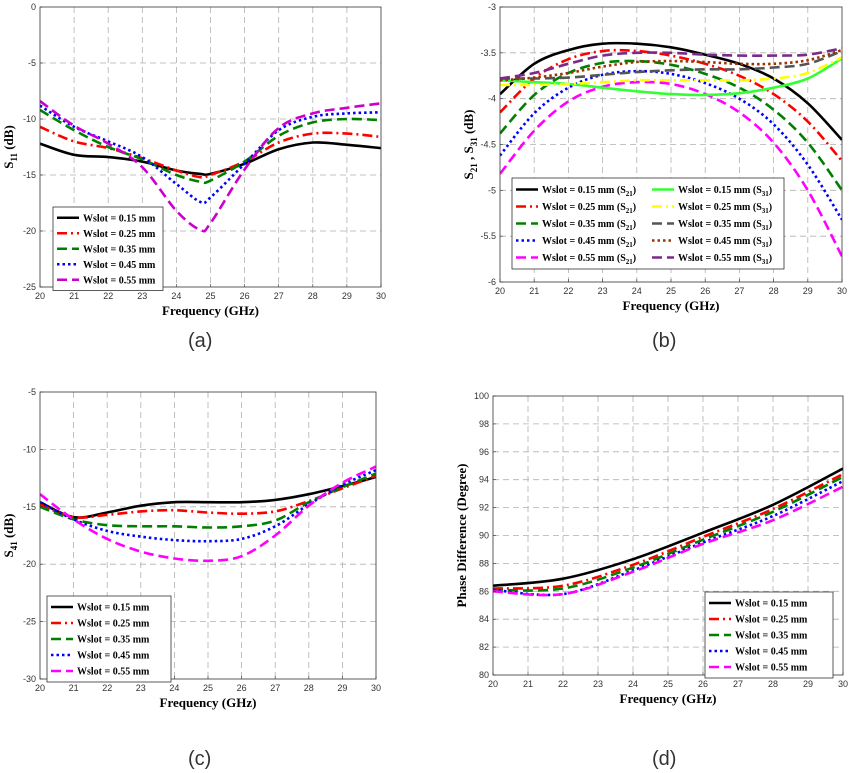 Image resolution: width=850 pixels, height=773 pixels. What do you see at coordinates (664, 759) in the screenshot?
I see `caption-d: (d)` at bounding box center [664, 759].